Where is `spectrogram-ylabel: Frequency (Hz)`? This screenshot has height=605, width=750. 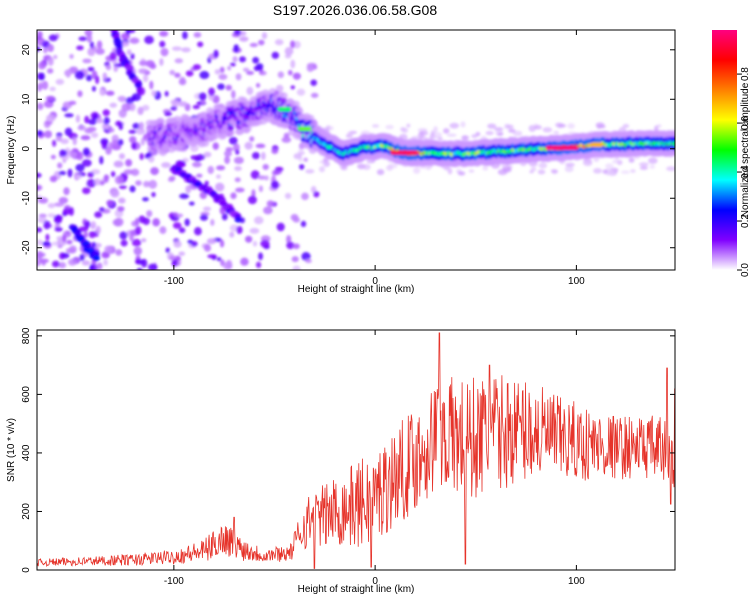
spectrogram-ylabel: Frequency (Hz) is located at coordinates (11, 150).